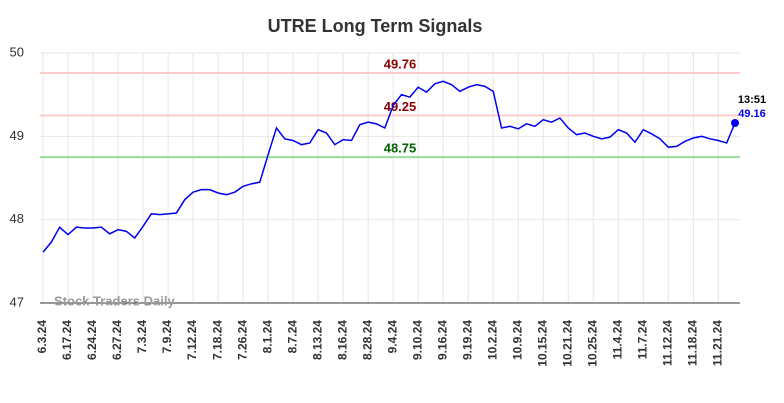 The width and height of the screenshot is (784, 403). I want to click on x-tick-label: 7.9.24, so click(167, 337).